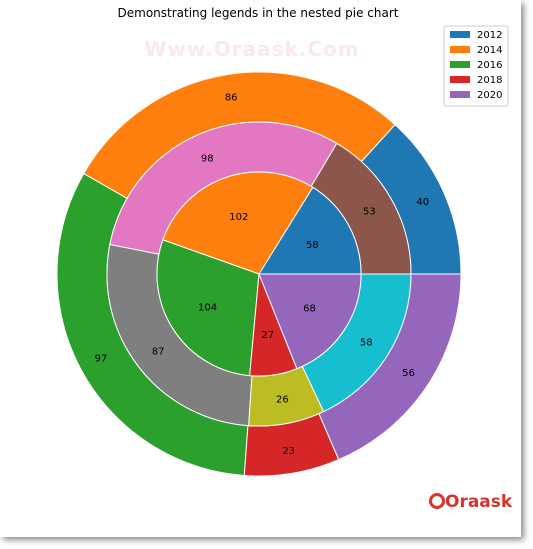 The image size is (533, 549). What do you see at coordinates (309, 309) in the screenshot?
I see `inner-ring-label-5: 68` at bounding box center [309, 309].